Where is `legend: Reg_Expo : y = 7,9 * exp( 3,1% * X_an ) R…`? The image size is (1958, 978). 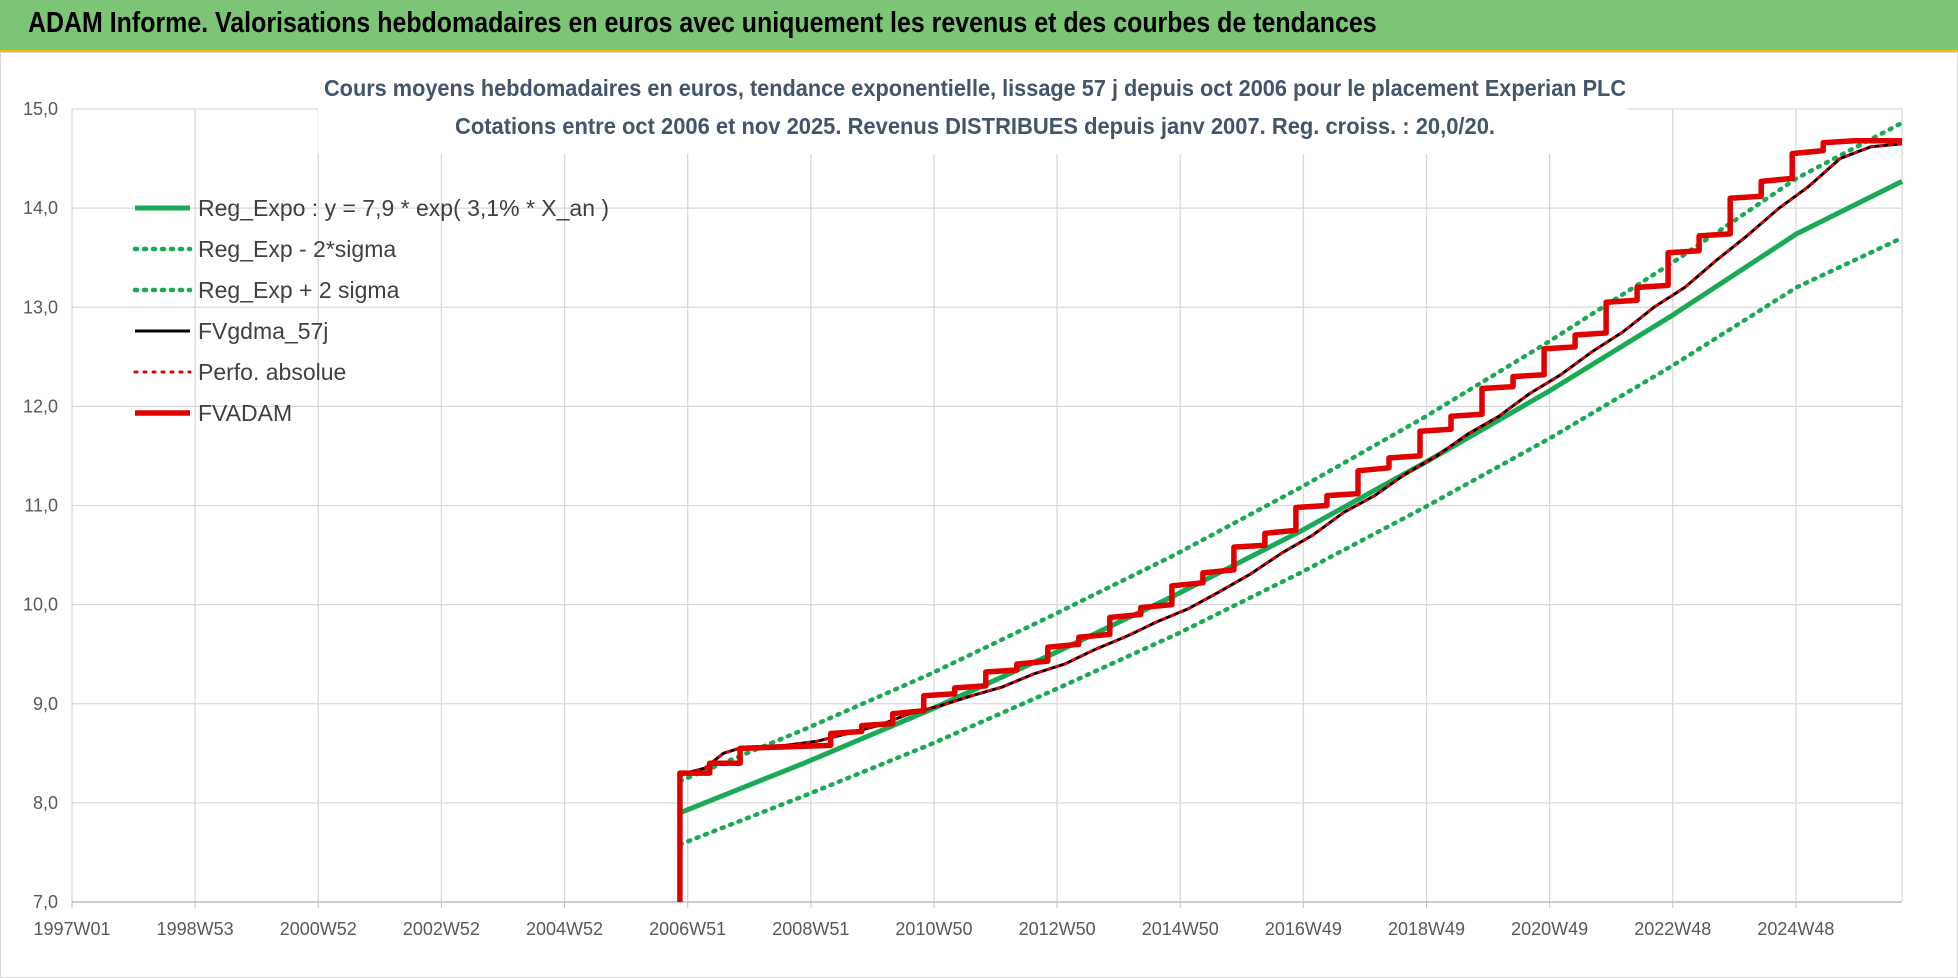
legend: Reg_Expo : y = 7,9 * exp( 3,1% * X_an ) R… is located at coordinates (370, 310).